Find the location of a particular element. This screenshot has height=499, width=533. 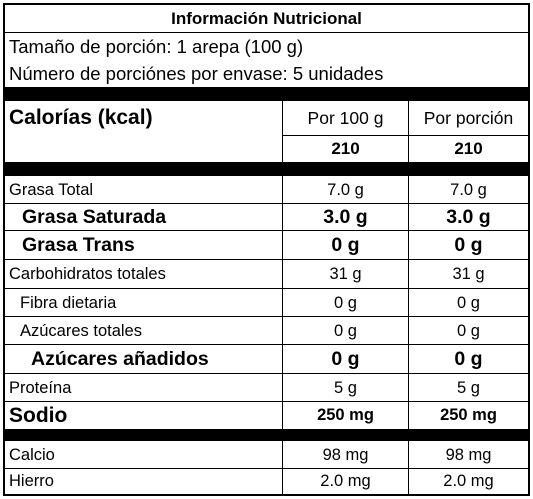

nutrient-row: Carbohidratos totales 31 g 31 g is located at coordinates (266, 274).